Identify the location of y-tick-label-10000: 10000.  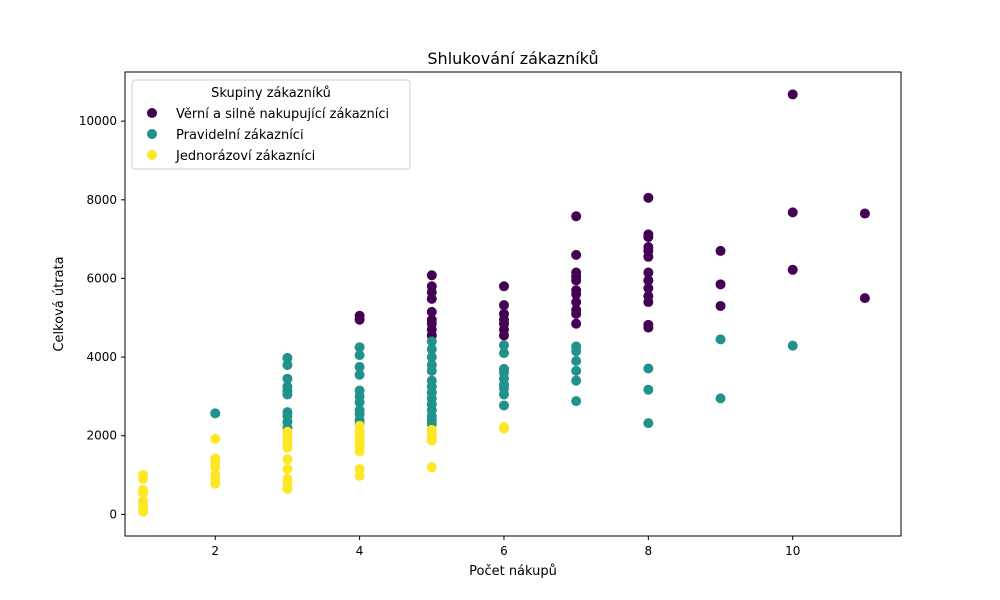
(98, 121).